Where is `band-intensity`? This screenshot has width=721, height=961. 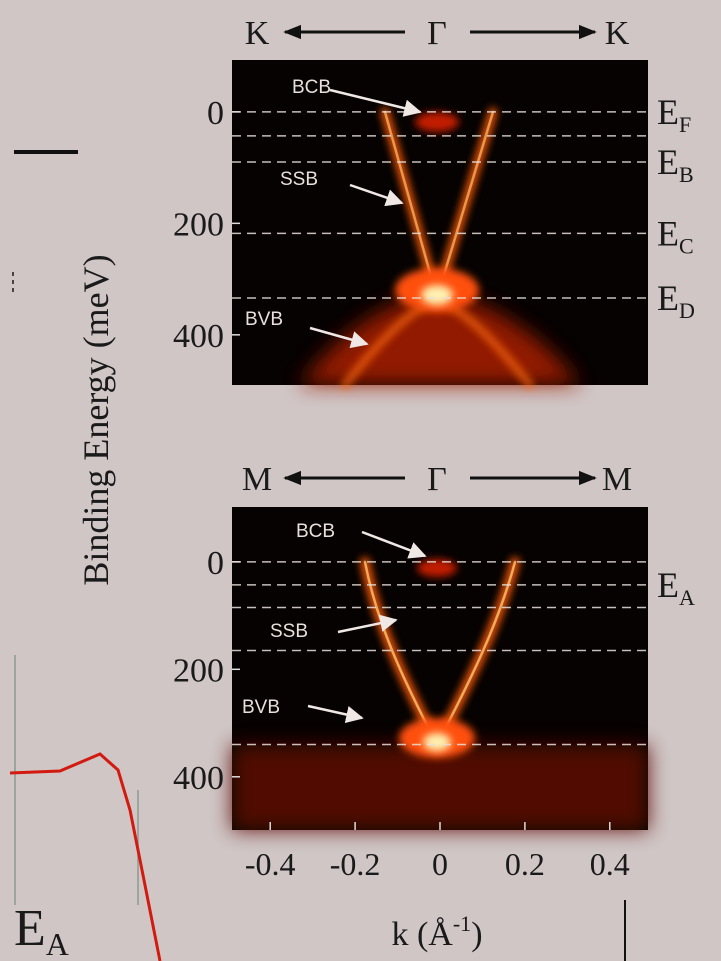 band-intensity is located at coordinates (440, 787).